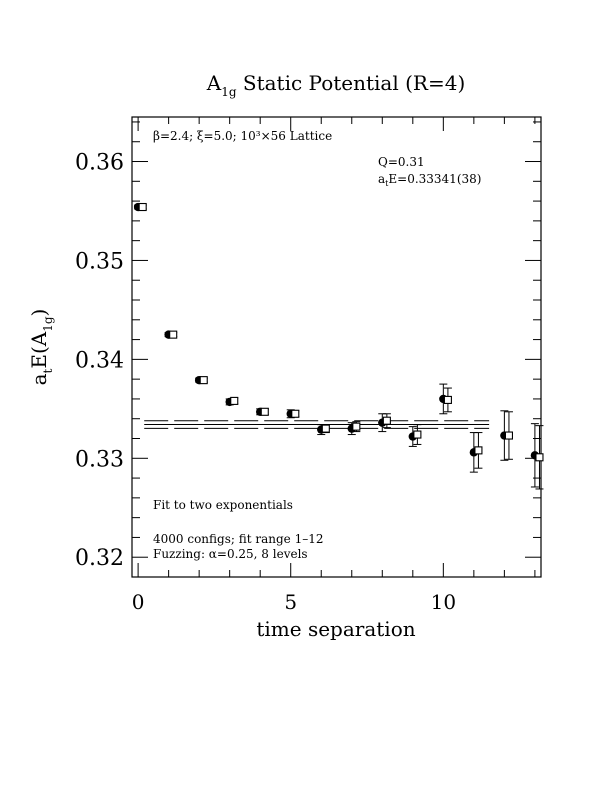 The width and height of the screenshot is (612, 792). What do you see at coordinates (335, 629) in the screenshot?
I see `x-axis-label: time separation` at bounding box center [335, 629].